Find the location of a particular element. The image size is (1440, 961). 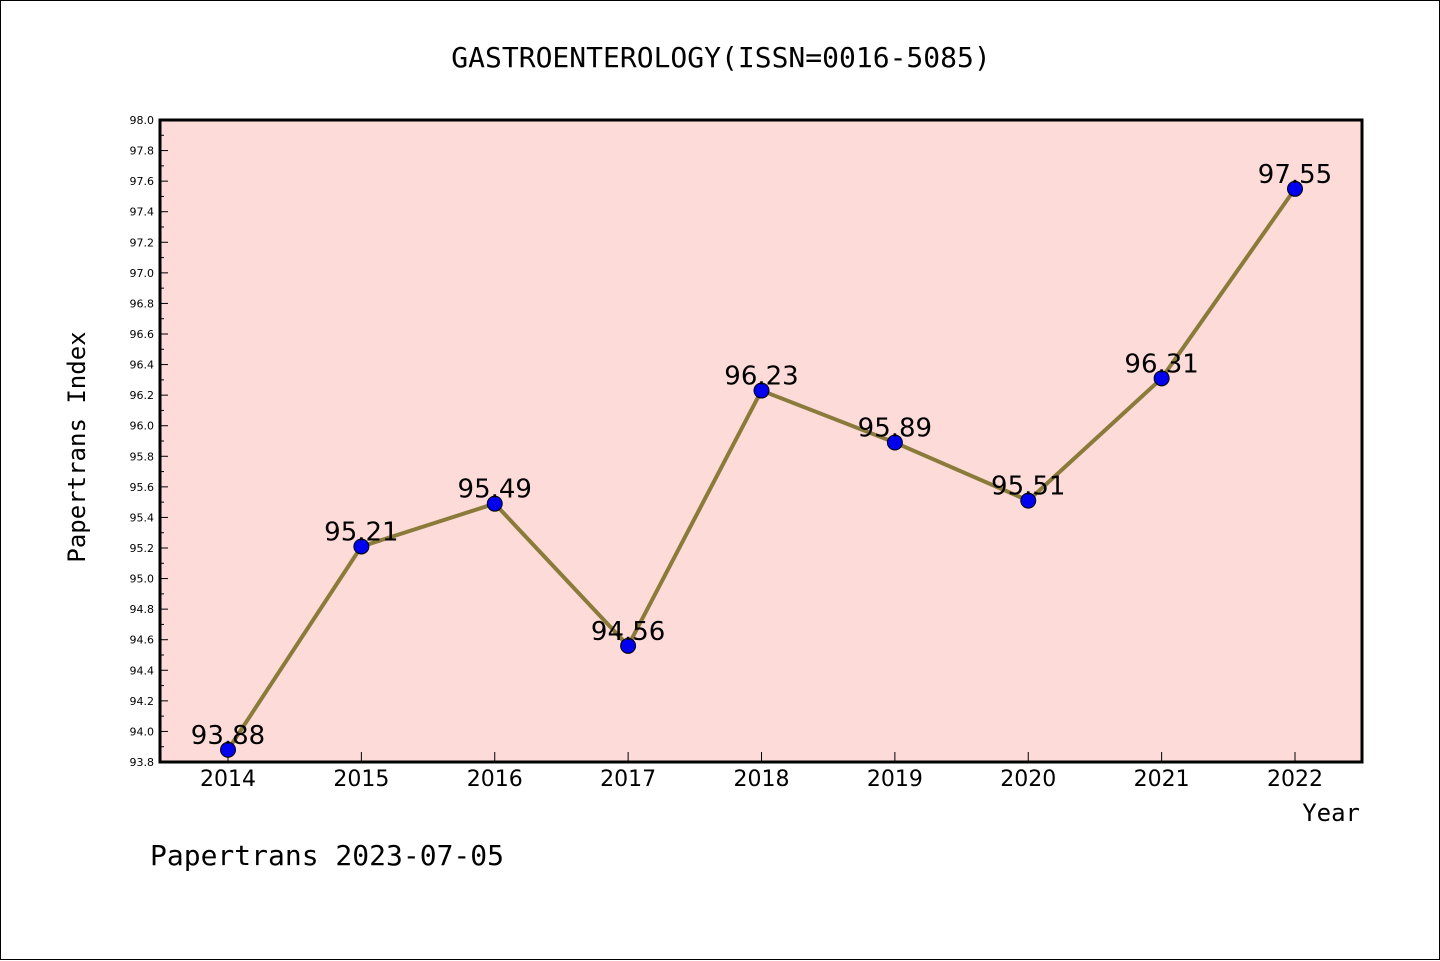

data-label: 95.21 is located at coordinates (361, 532).